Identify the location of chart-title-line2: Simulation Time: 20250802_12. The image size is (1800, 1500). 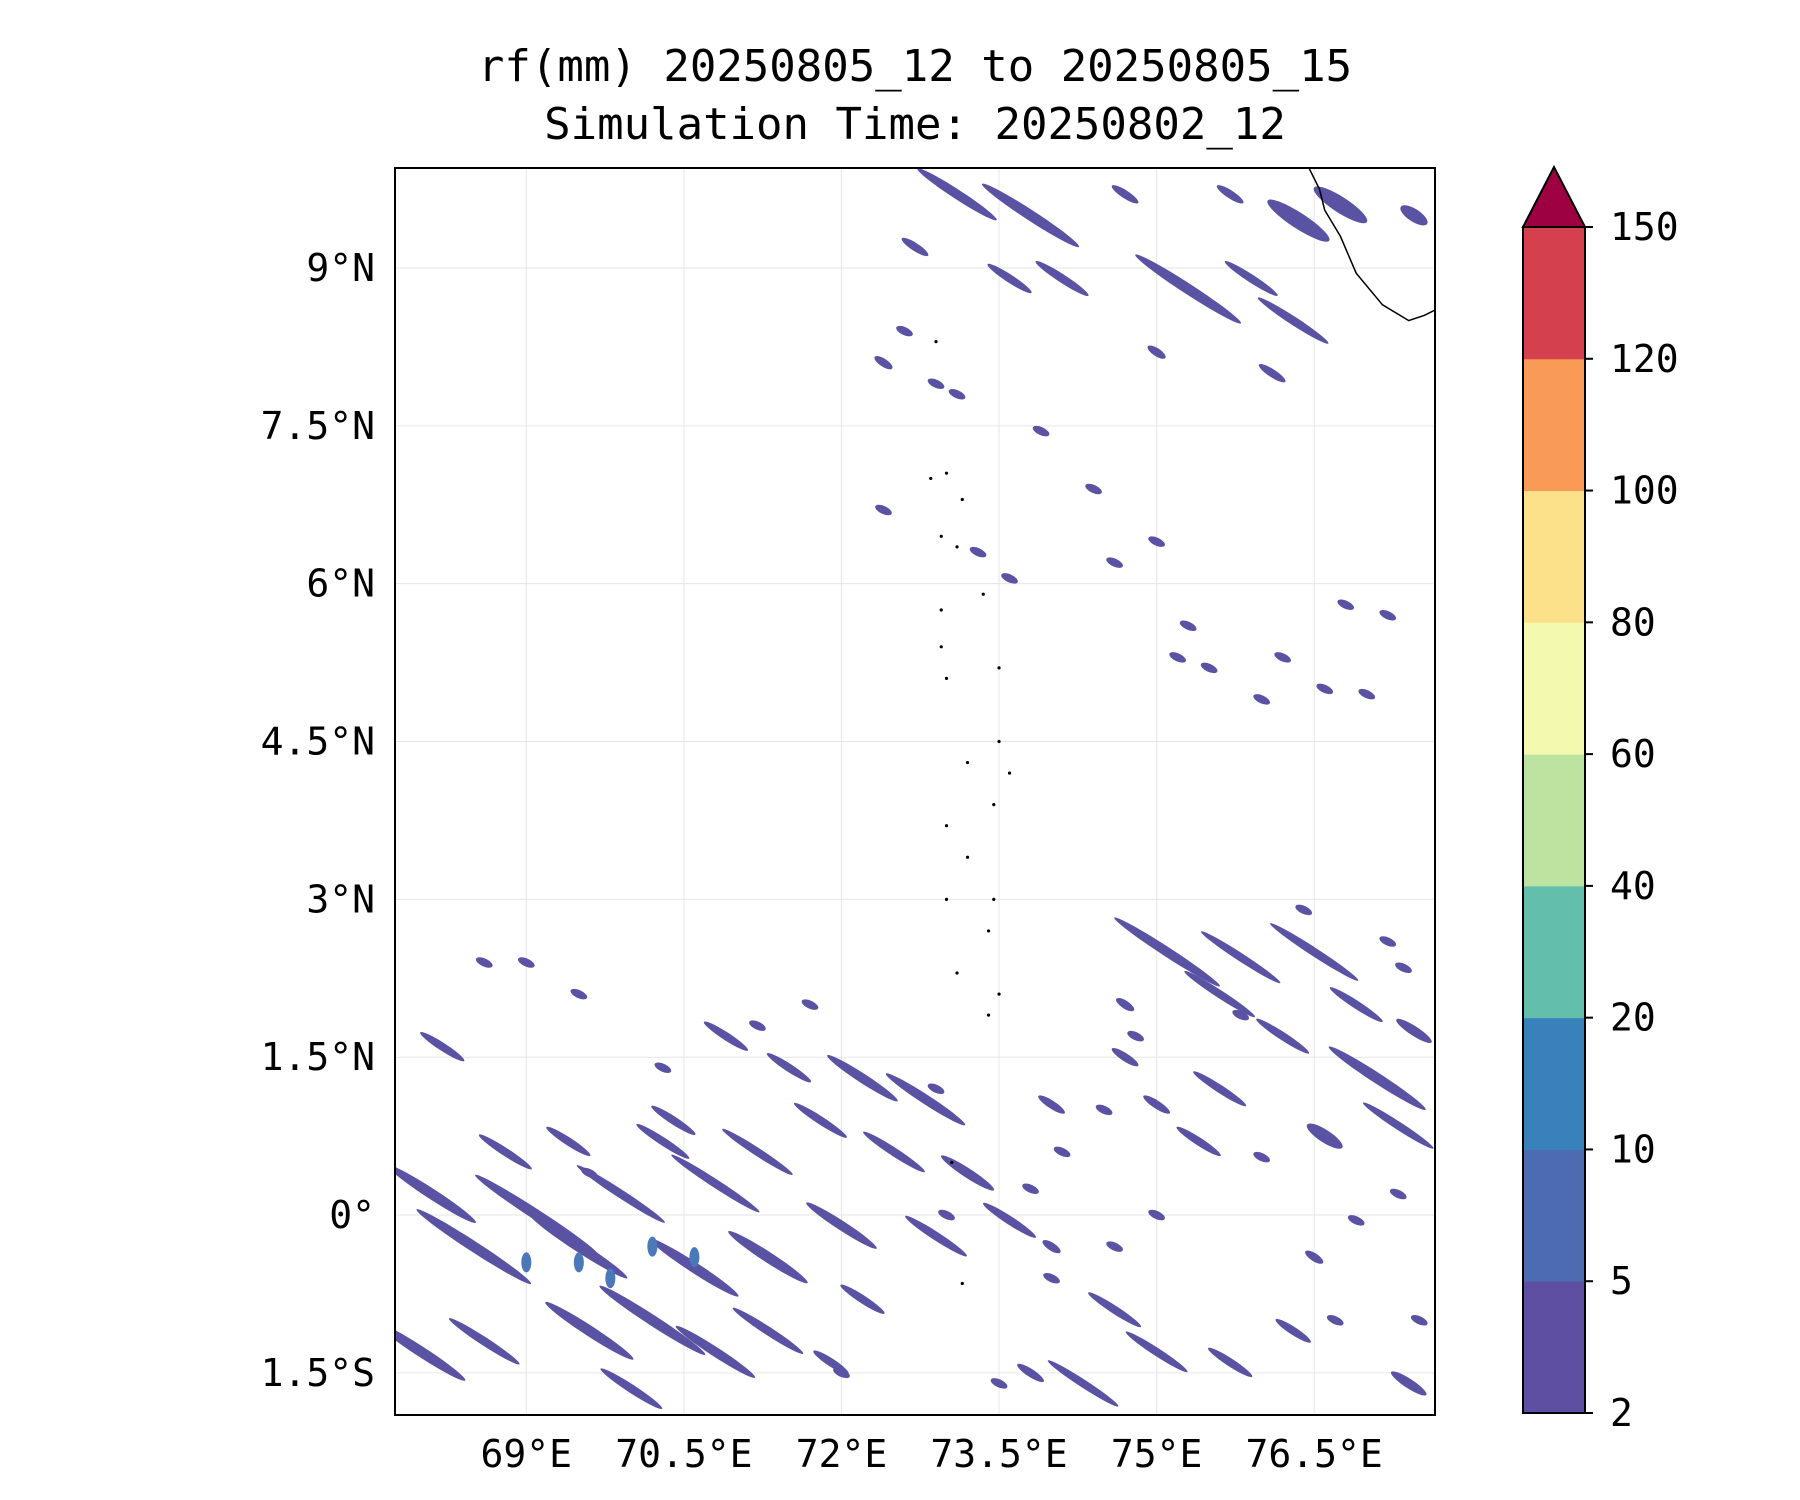
(915, 124).